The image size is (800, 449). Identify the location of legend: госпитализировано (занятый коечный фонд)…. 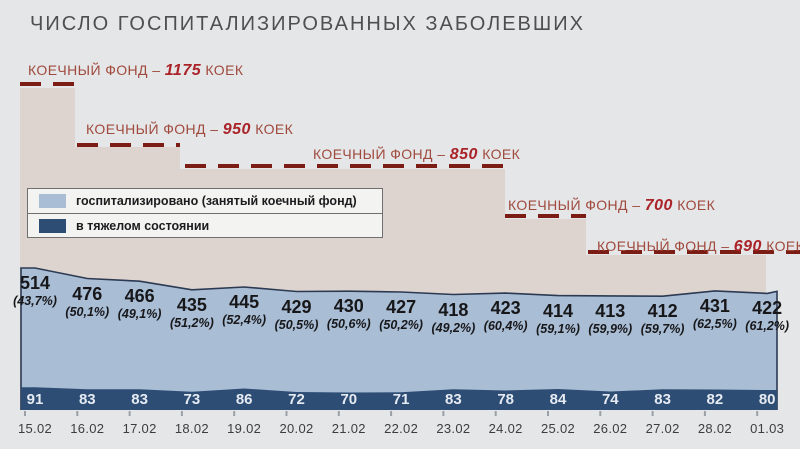
(205, 213).